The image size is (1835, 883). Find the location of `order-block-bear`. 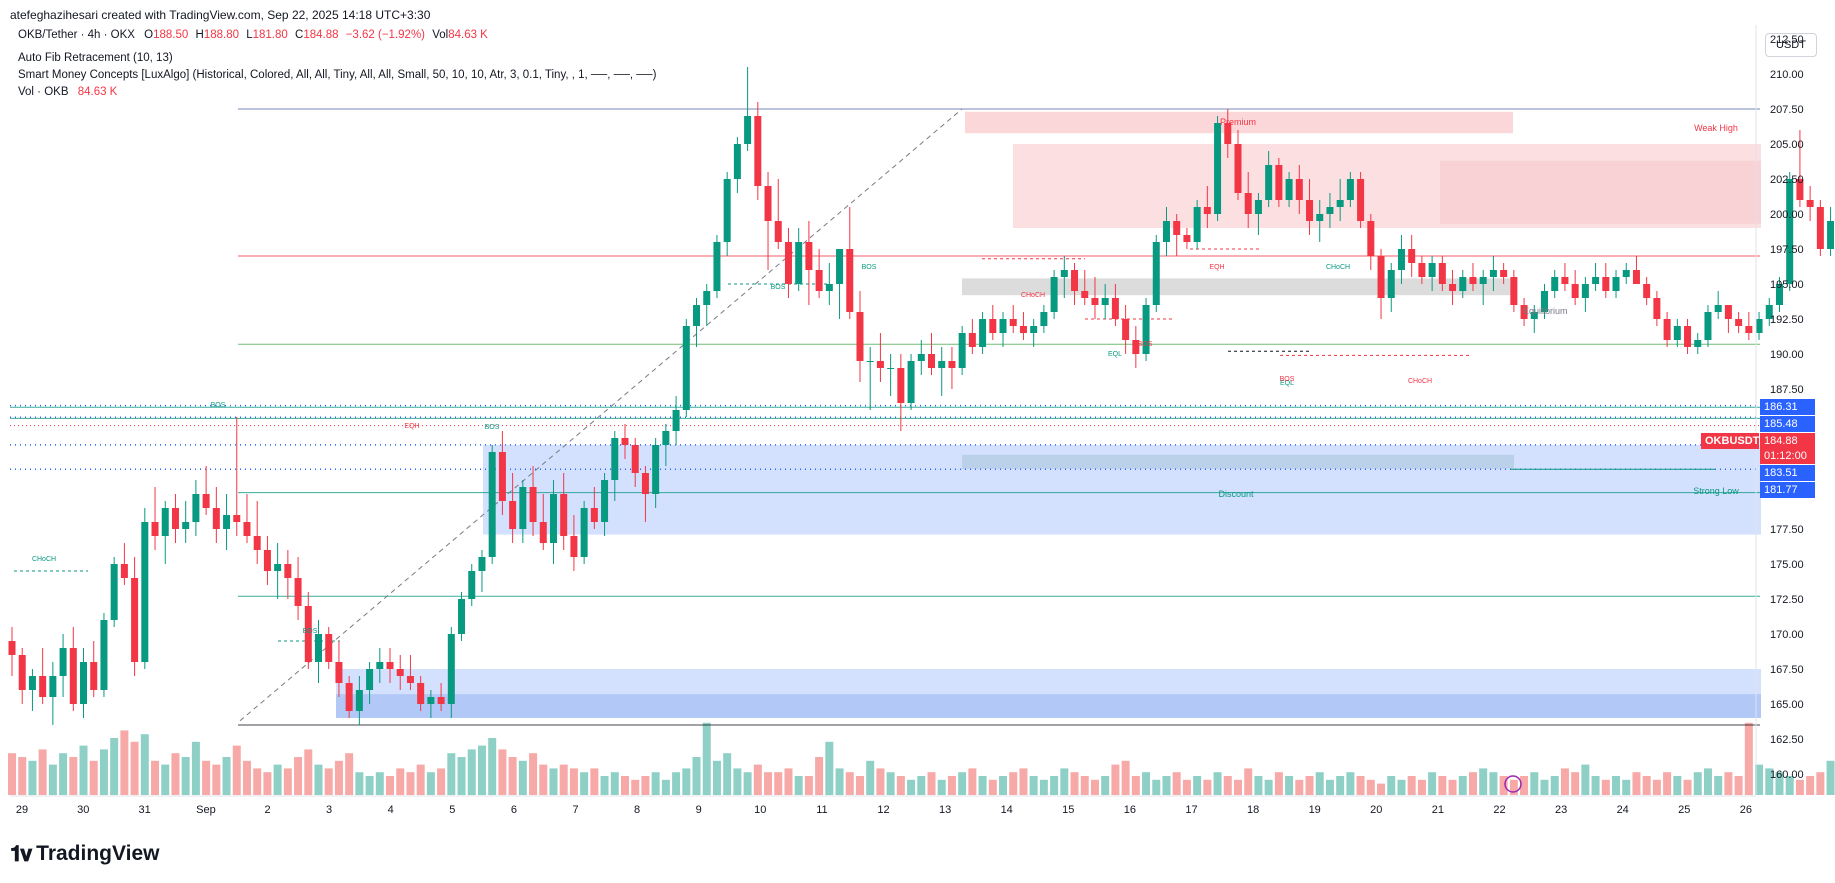

order-block-bear is located at coordinates (1600, 192).